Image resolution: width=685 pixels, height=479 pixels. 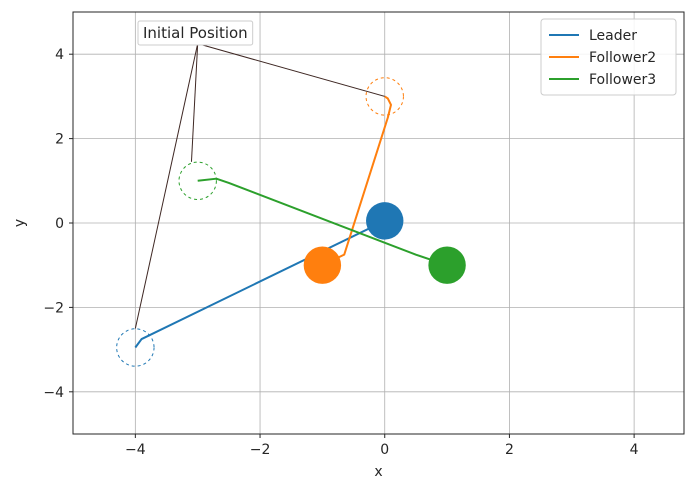 What do you see at coordinates (53, 308) in the screenshot?
I see `y-tick-label: −2` at bounding box center [53, 308].